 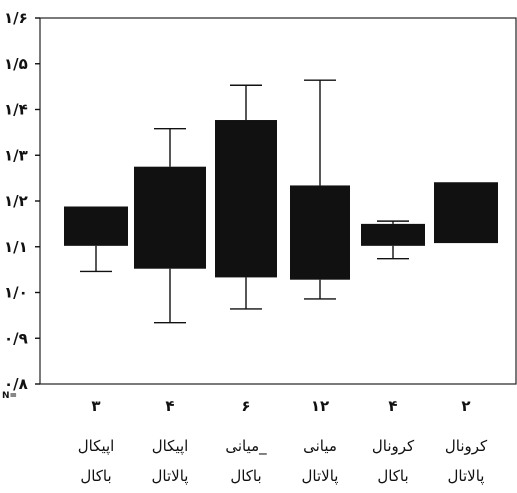 What do you see at coordinates (16, 18) in the screenshot?
I see `y-tick-label: ۱/۶` at bounding box center [16, 18].